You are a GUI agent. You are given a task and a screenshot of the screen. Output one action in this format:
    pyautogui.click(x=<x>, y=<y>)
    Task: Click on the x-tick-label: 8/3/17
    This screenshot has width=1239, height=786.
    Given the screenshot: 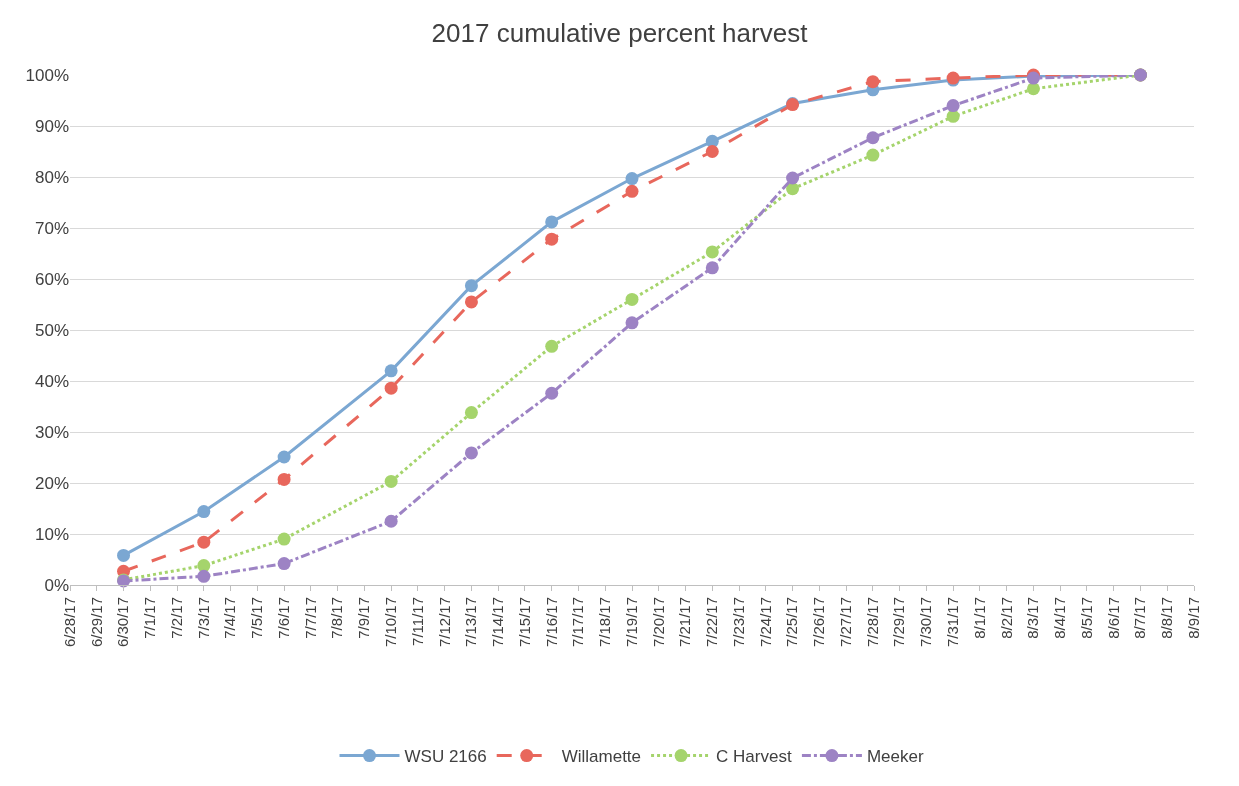 What is the action you would take?
    pyautogui.click(x=1033, y=618)
    